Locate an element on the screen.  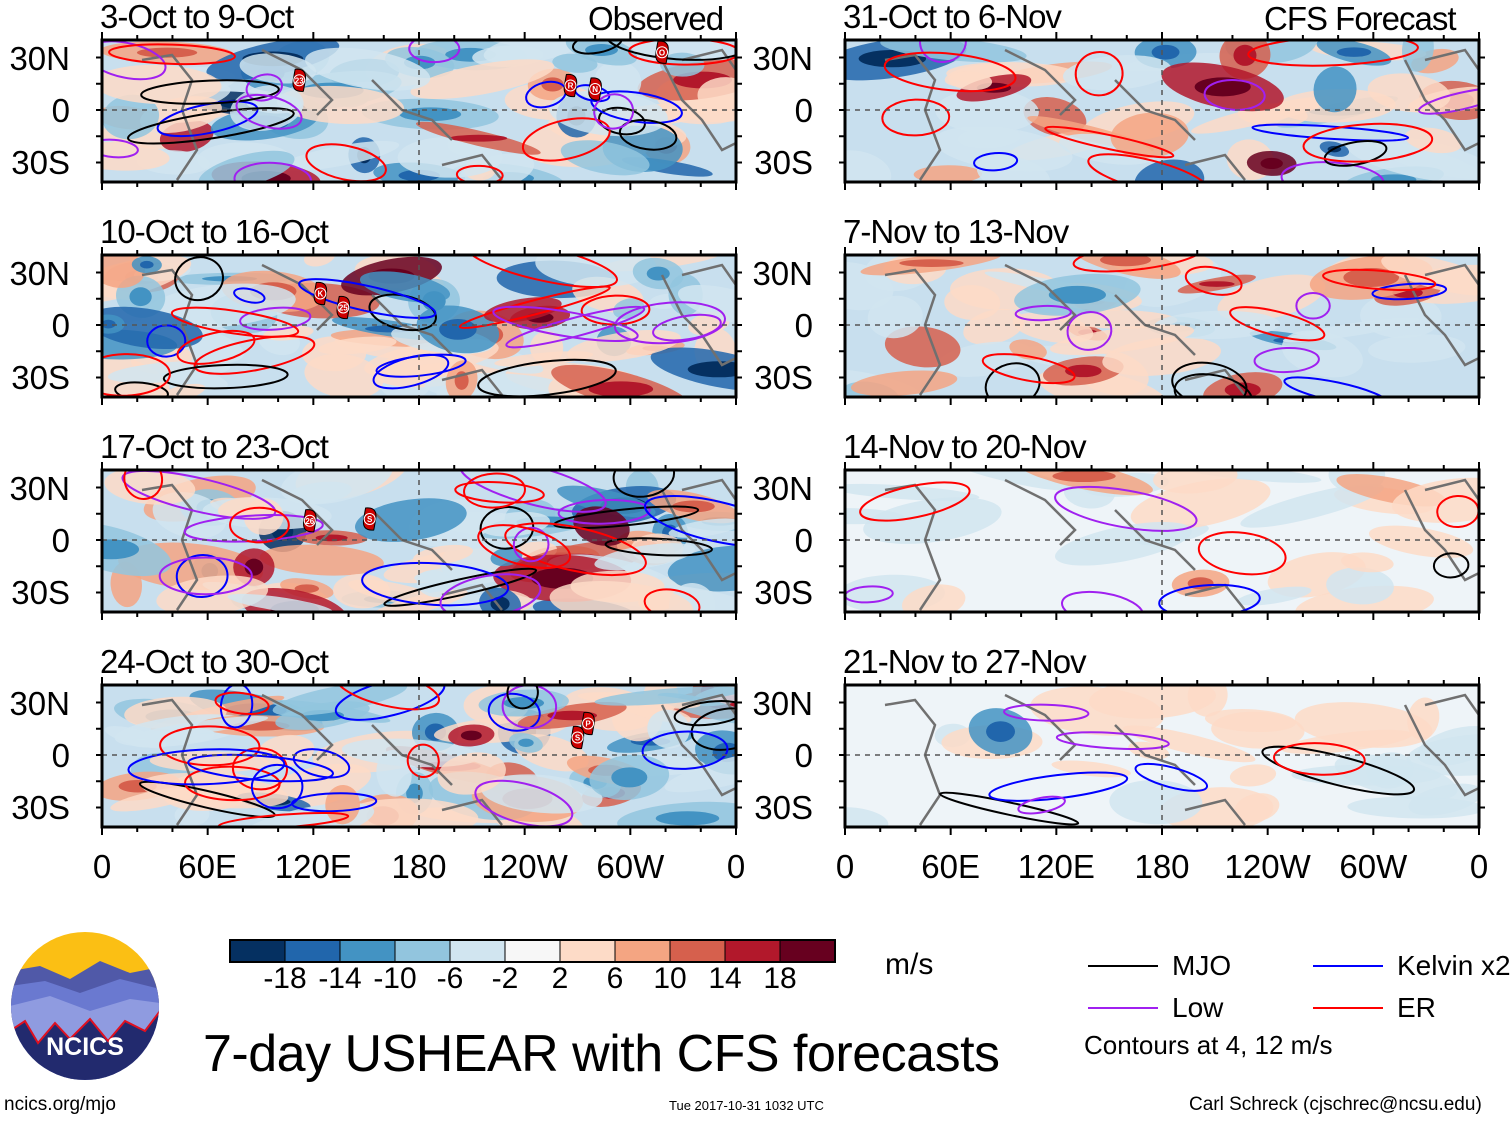
colorbar-label: 14 is located at coordinates (725, 978).